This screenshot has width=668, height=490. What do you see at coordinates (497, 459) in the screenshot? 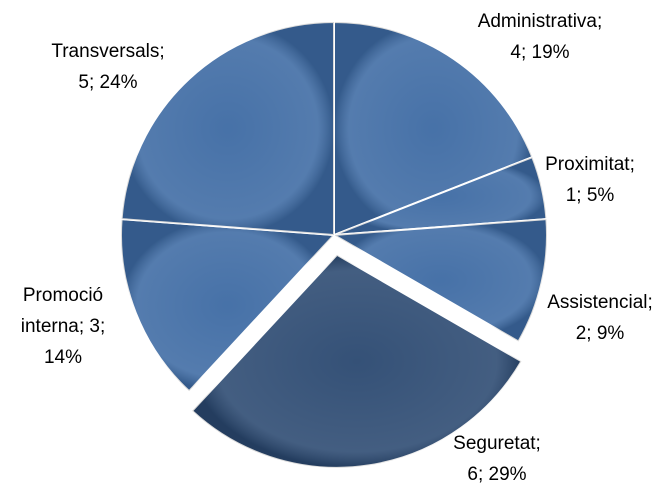
I see `data-label: Seguretat; 6; 29%` at bounding box center [497, 459].